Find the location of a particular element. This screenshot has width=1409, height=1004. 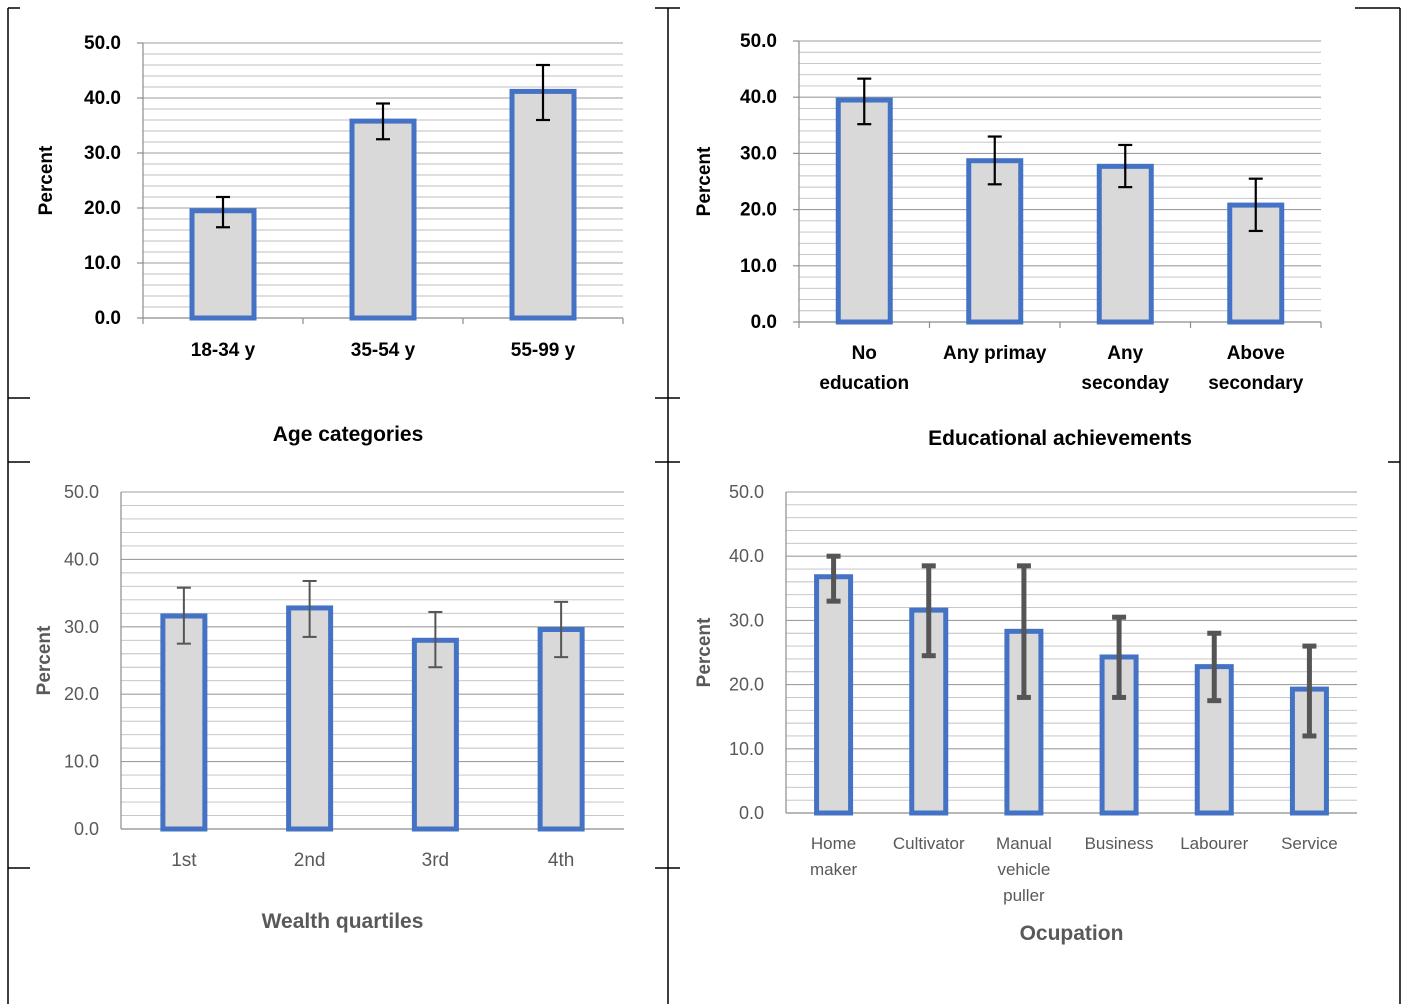

x-category-label: 4th is located at coordinates (561, 860).